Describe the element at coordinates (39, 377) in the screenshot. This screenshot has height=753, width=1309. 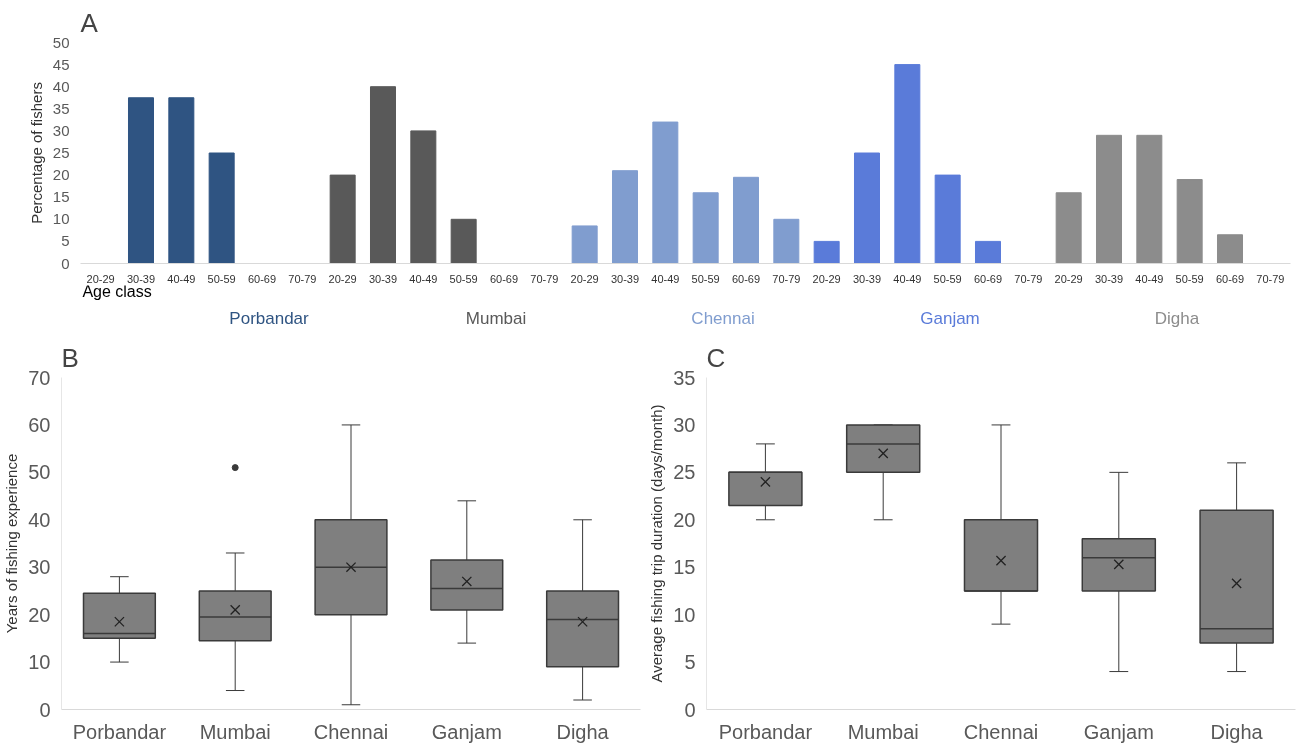
I see `y-tick-label: 70` at that location.